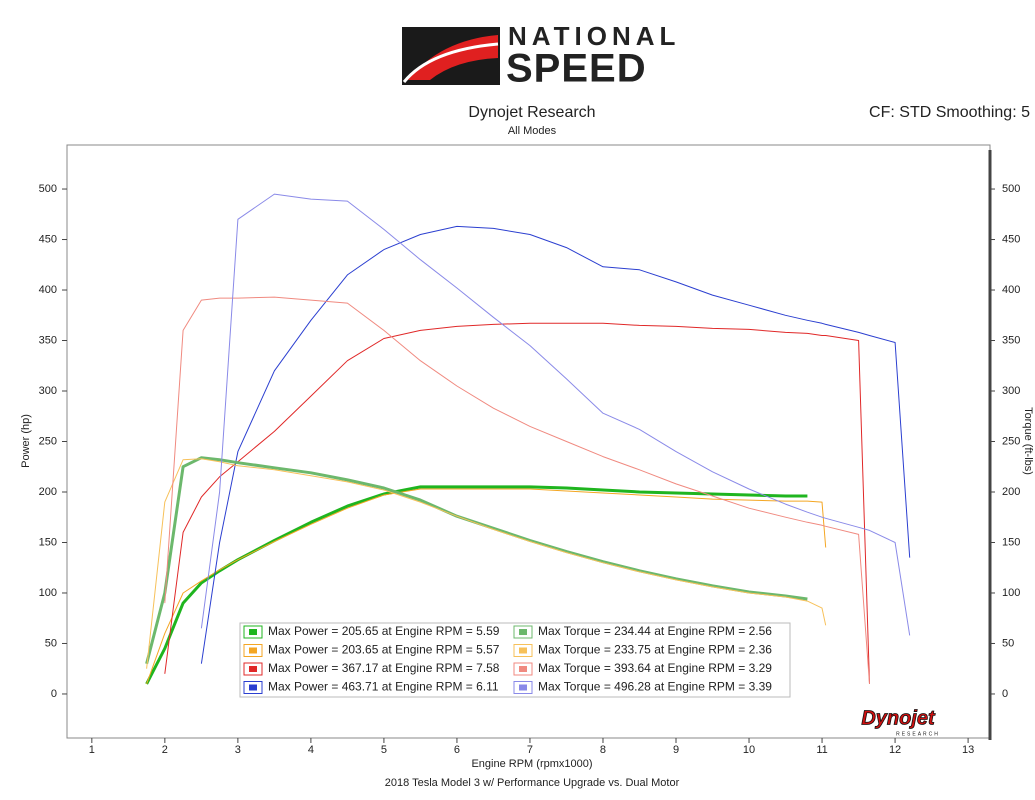 Image resolution: width=1035 pixels, height=800 pixels. Describe the element at coordinates (576, 69) in the screenshot. I see `logo-line2: SPEED` at that location.